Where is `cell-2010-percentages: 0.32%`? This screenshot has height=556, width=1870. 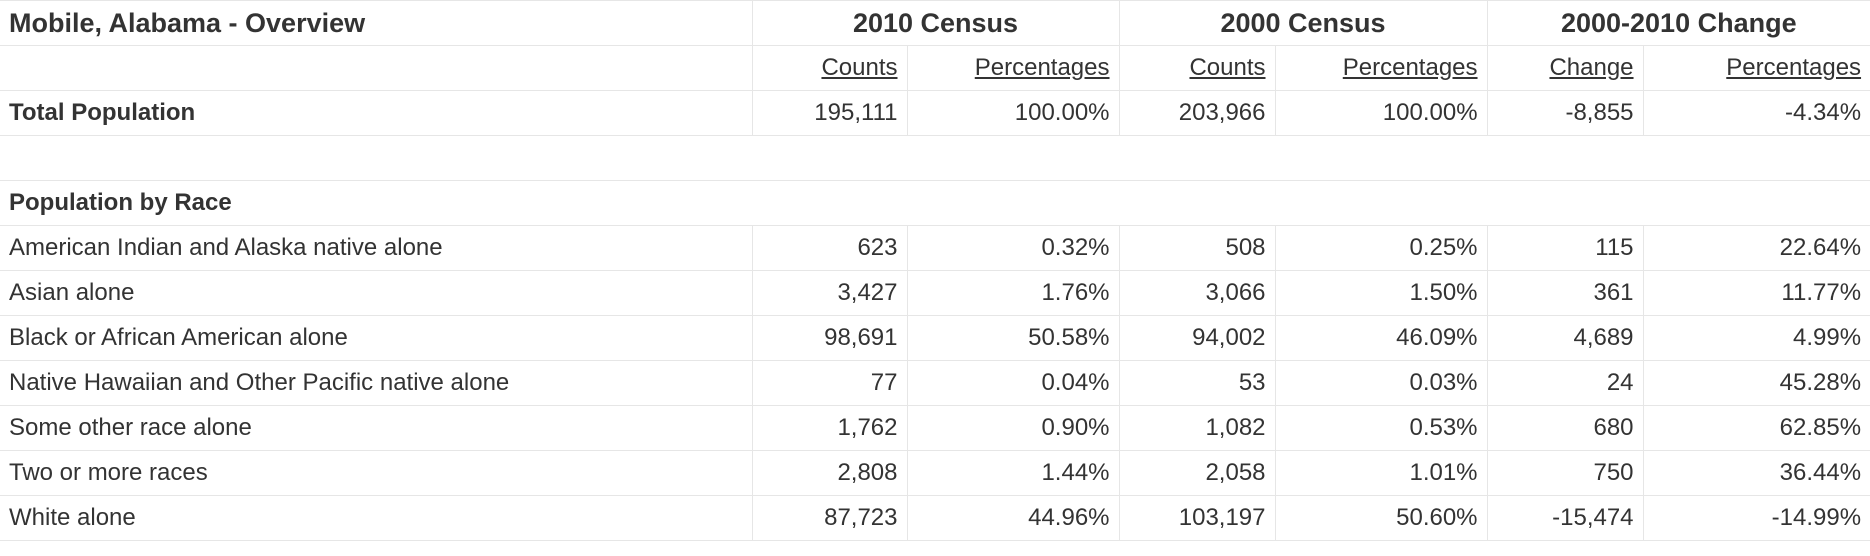 cell-2010-percentages: 0.32% is located at coordinates (1013, 248).